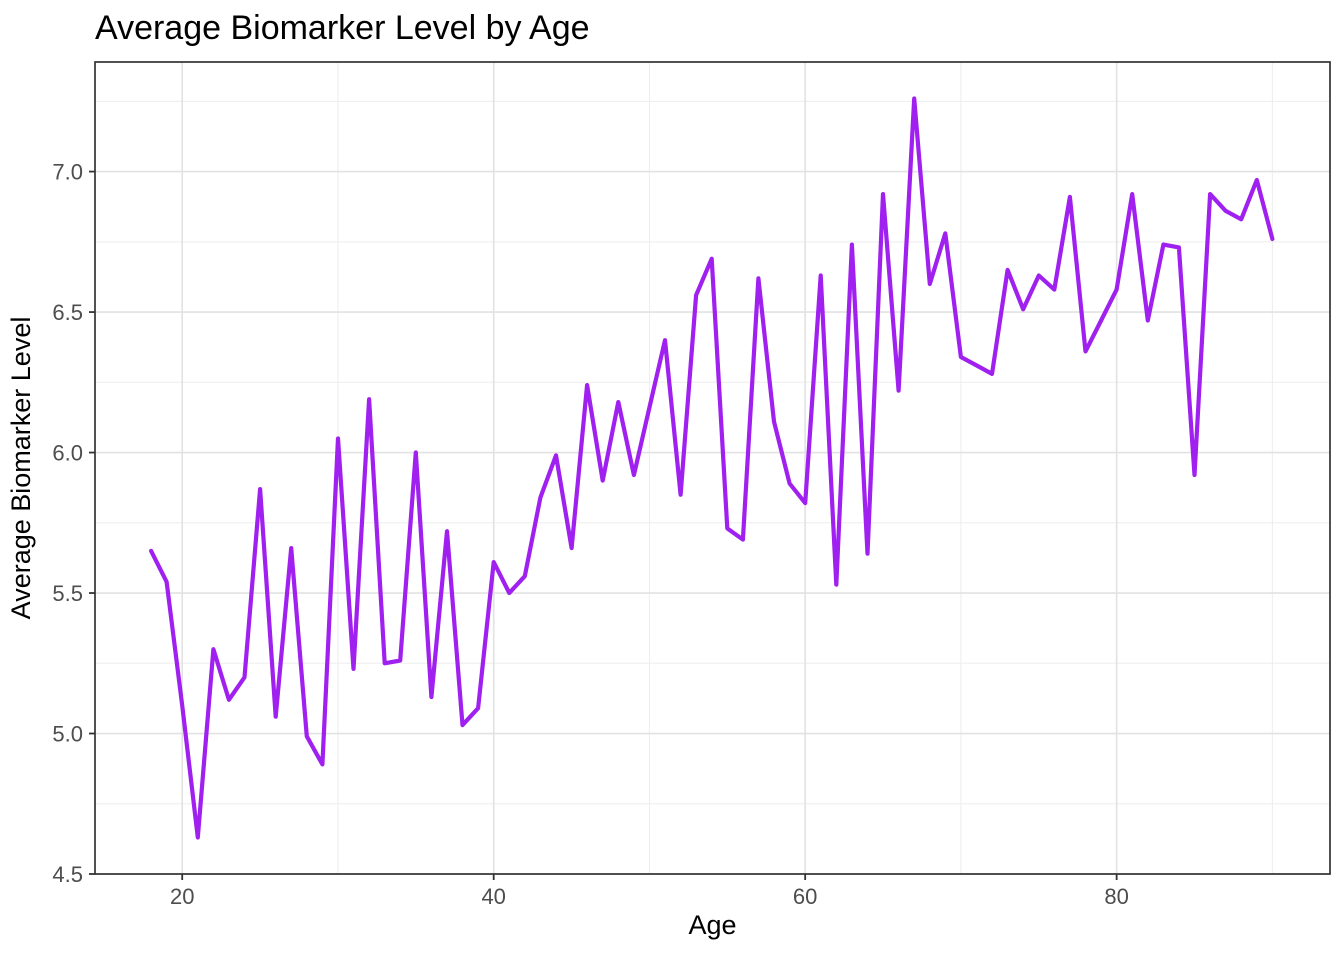 Image resolution: width=1344 pixels, height=960 pixels. Describe the element at coordinates (805, 896) in the screenshot. I see `x-tick-label: 60` at that location.